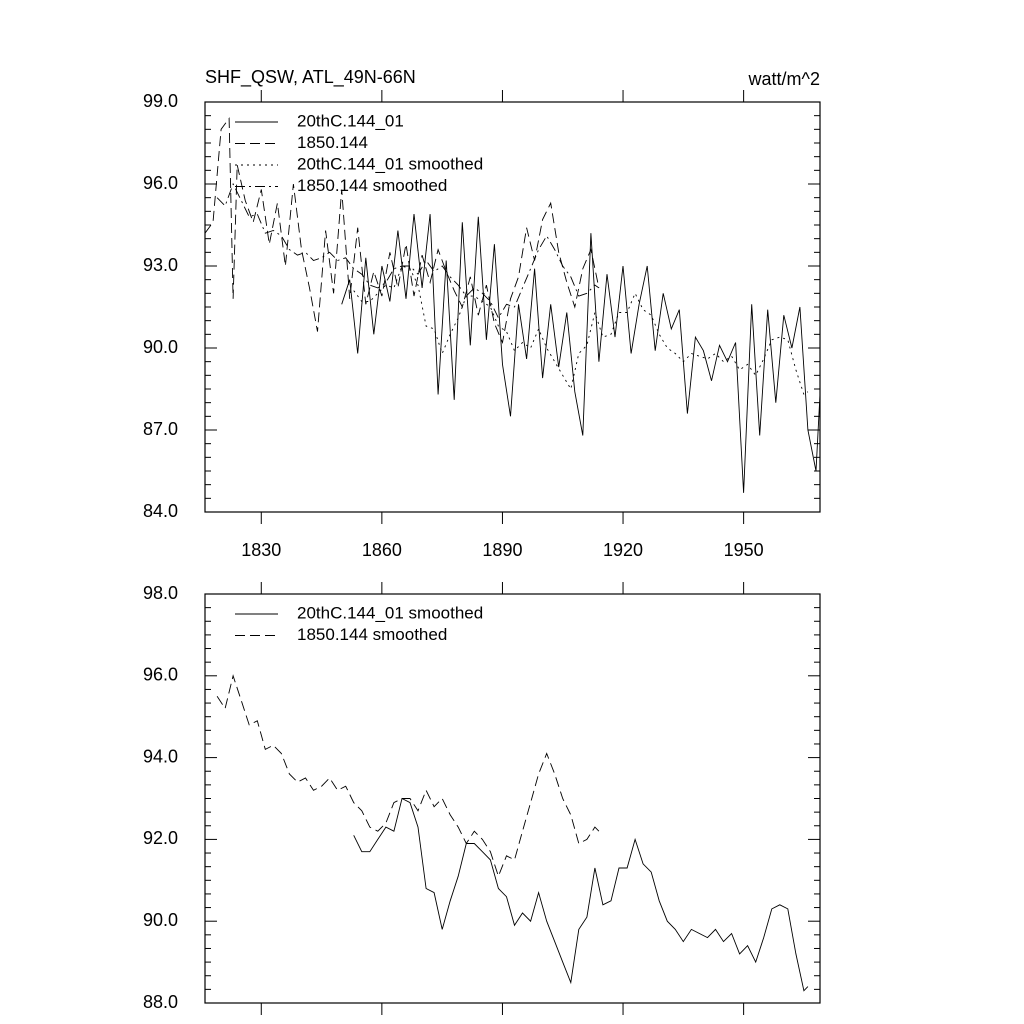 The image size is (1024, 1024). What do you see at coordinates (744, 550) in the screenshot?
I see `x-tick-label: 1950` at bounding box center [744, 550].